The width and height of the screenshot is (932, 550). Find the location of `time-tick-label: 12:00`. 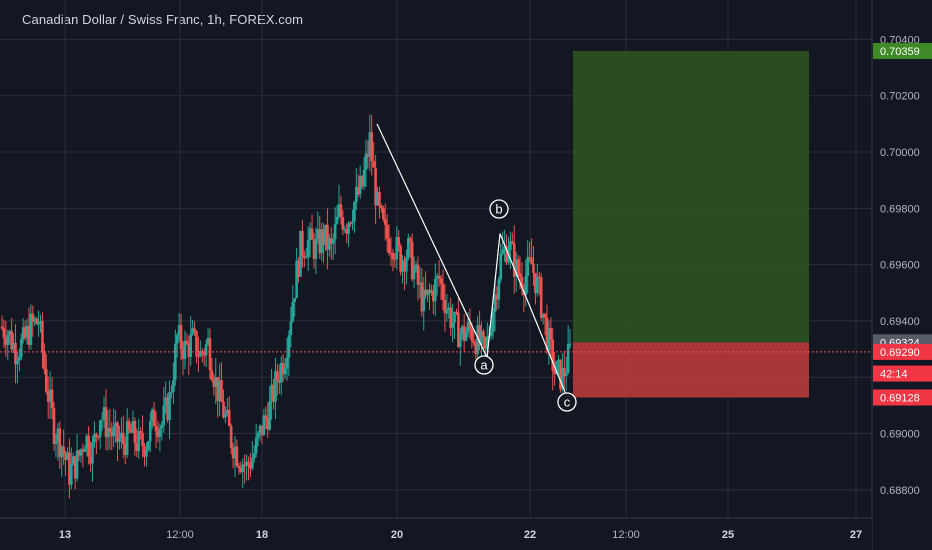

time-tick-label: 12:00 is located at coordinates (180, 535).